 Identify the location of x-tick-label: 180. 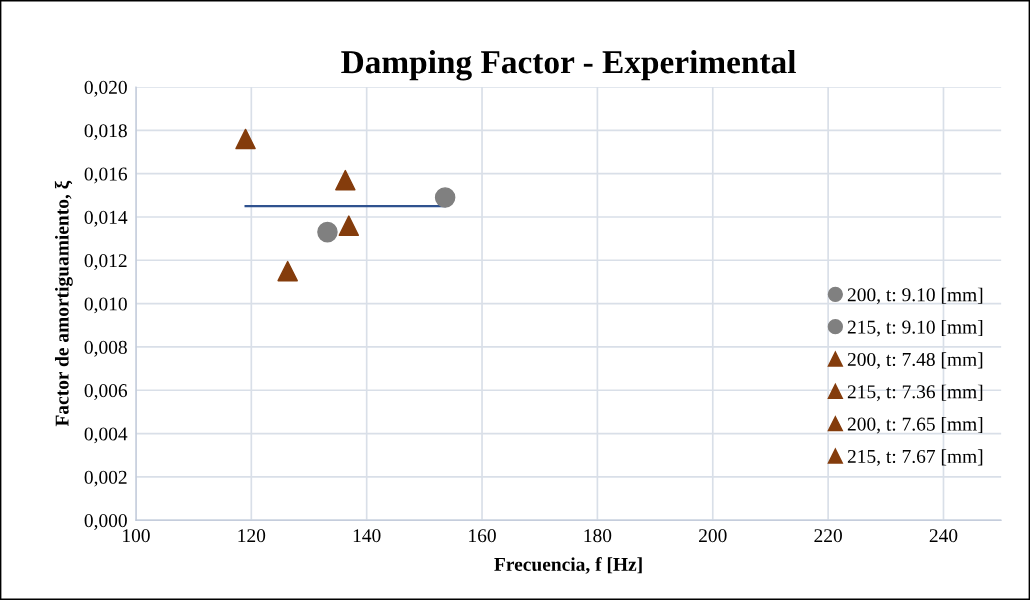
(598, 536).